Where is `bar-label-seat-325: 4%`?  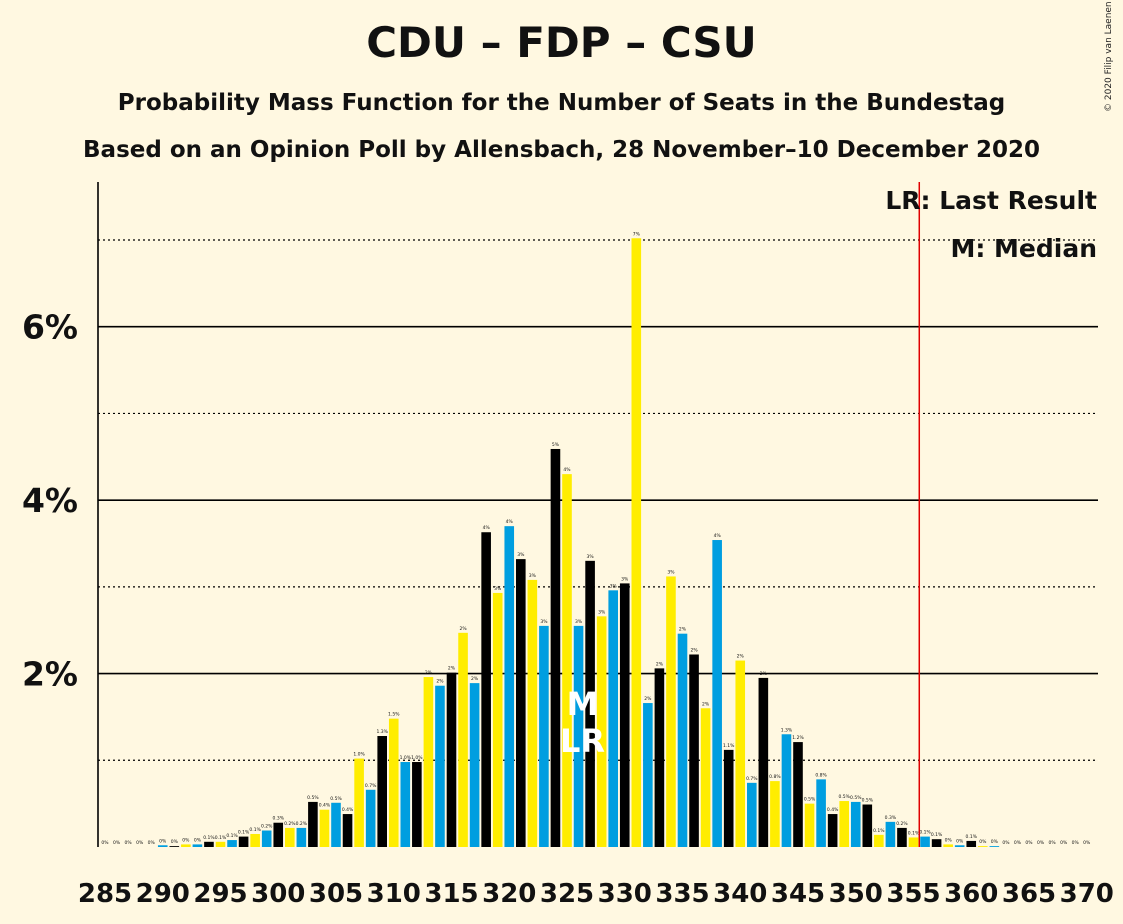
bar-label-seat-325: 4% is located at coordinates (567, 470).